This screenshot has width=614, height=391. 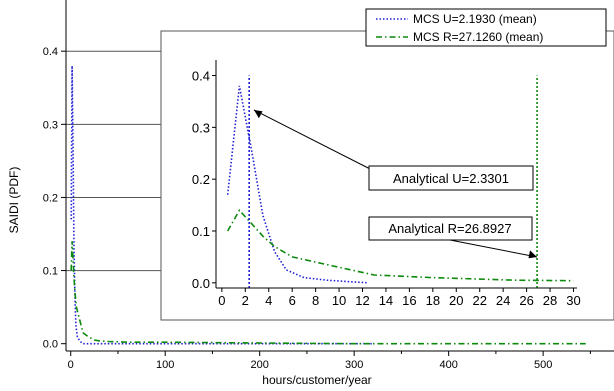 I want to click on inset-x-tick-label: 4, so click(x=268, y=300).